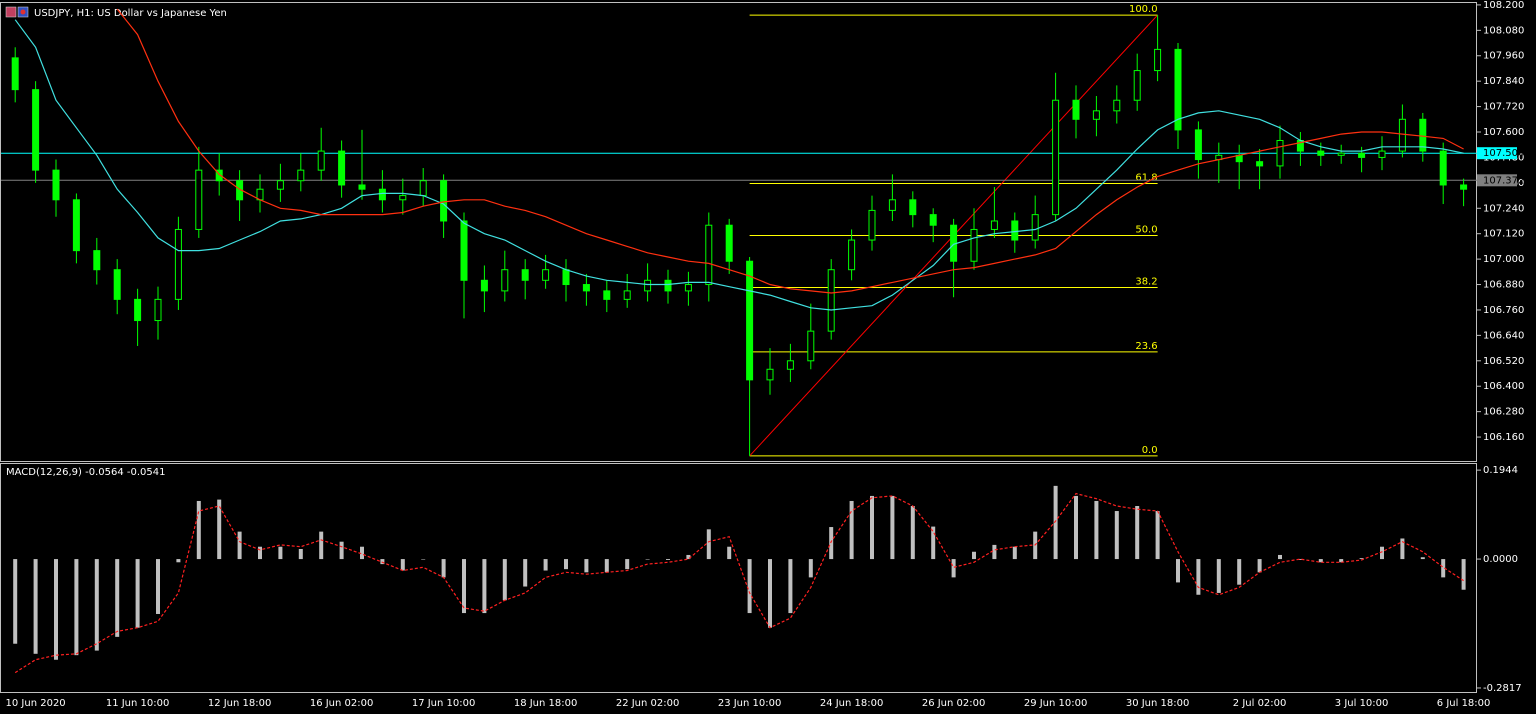 The height and width of the screenshot is (714, 1536). I want to click on x-tick-label: 16 Jun 02:00, so click(342, 703).